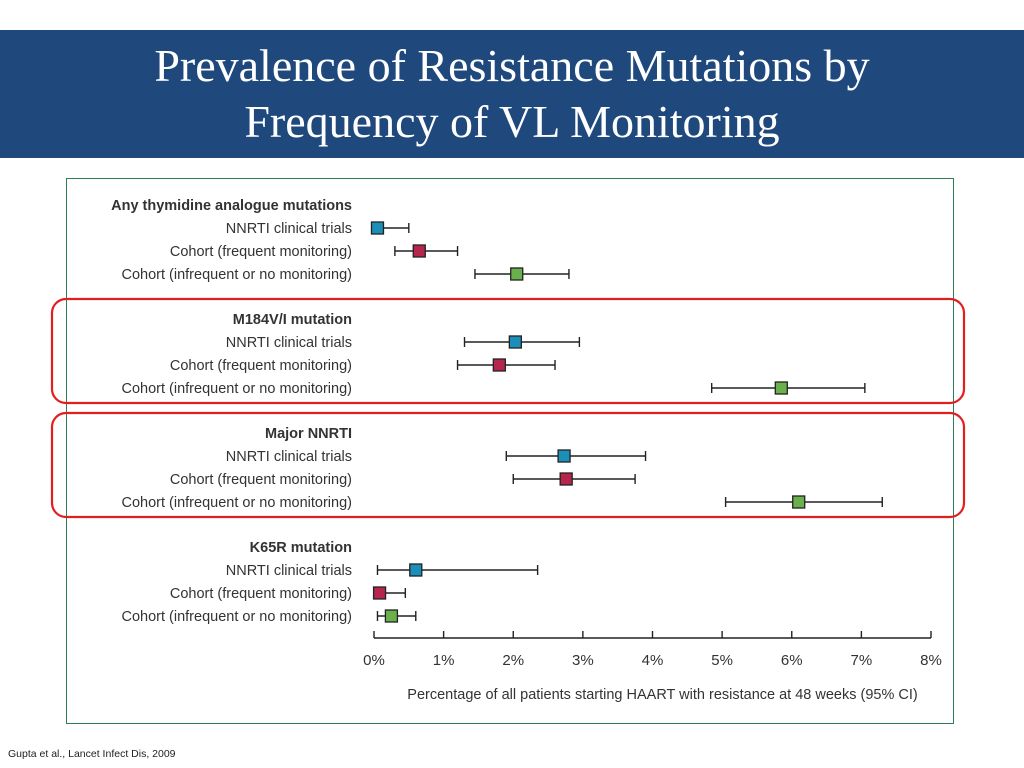  What do you see at coordinates (862, 660) in the screenshot?
I see `x-tick-label: 7%` at bounding box center [862, 660].